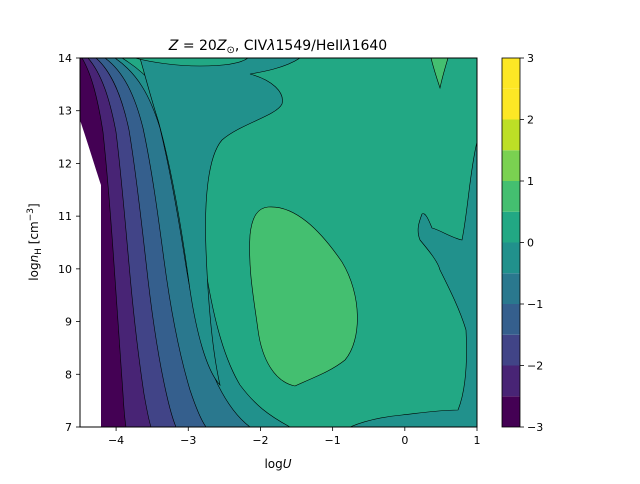  Describe the element at coordinates (116, 440) in the screenshot. I see `x-tick-label: −4` at that location.